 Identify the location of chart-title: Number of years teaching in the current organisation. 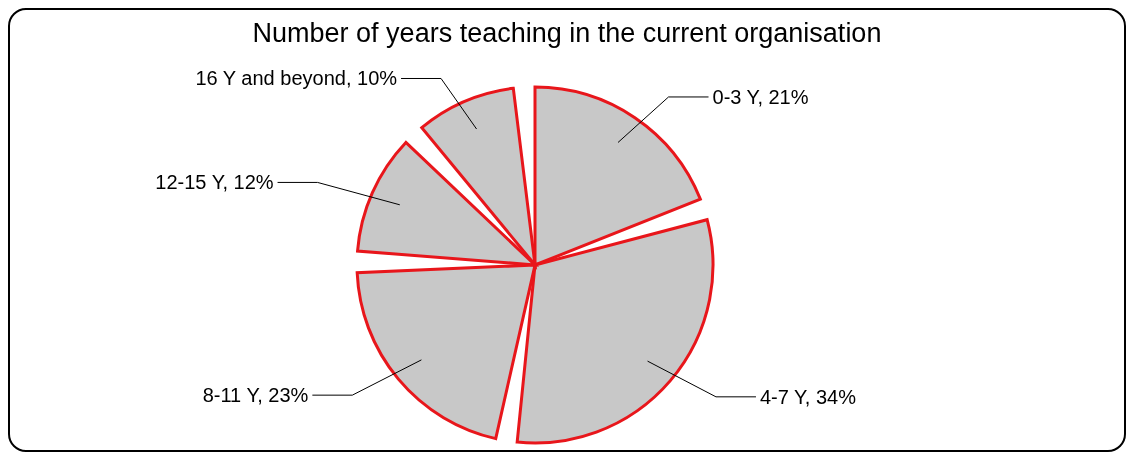
(567, 33).